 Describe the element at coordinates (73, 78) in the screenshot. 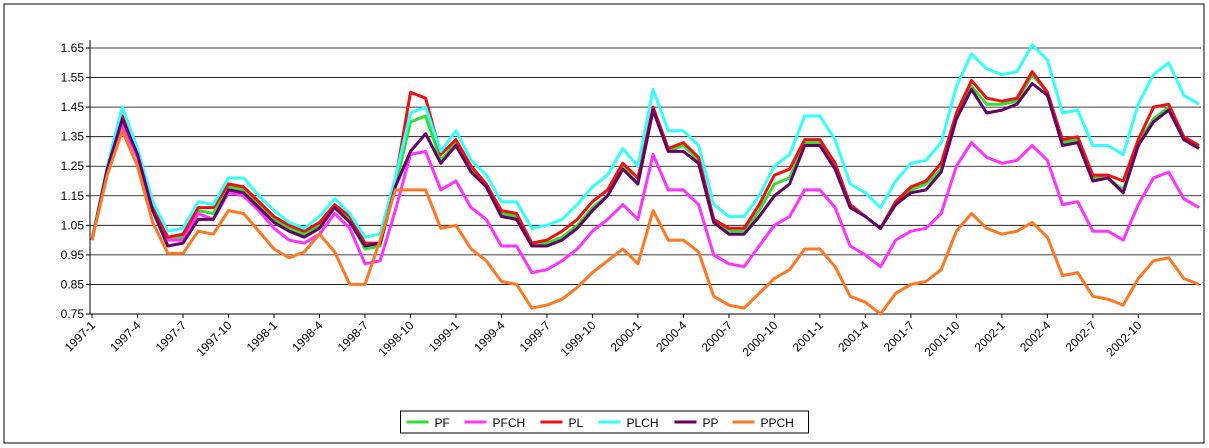

I see `y-tick-label: 1.55` at that location.